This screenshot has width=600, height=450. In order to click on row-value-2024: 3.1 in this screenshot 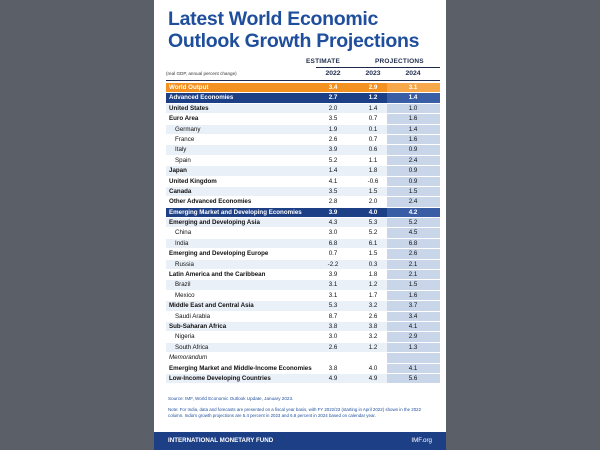, I will do `click(413, 87)`.